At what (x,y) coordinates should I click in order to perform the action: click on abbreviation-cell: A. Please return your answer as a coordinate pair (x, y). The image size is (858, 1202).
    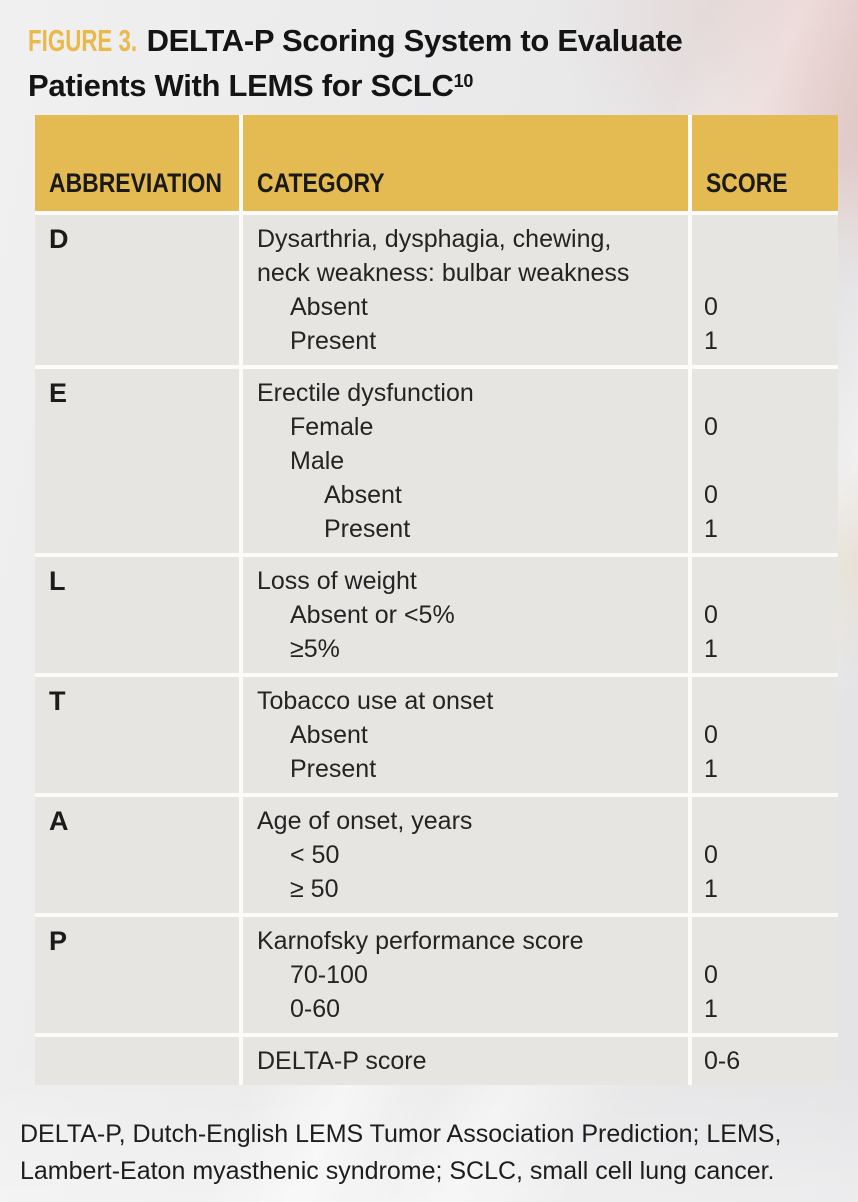
    Looking at the image, I should click on (137, 855).